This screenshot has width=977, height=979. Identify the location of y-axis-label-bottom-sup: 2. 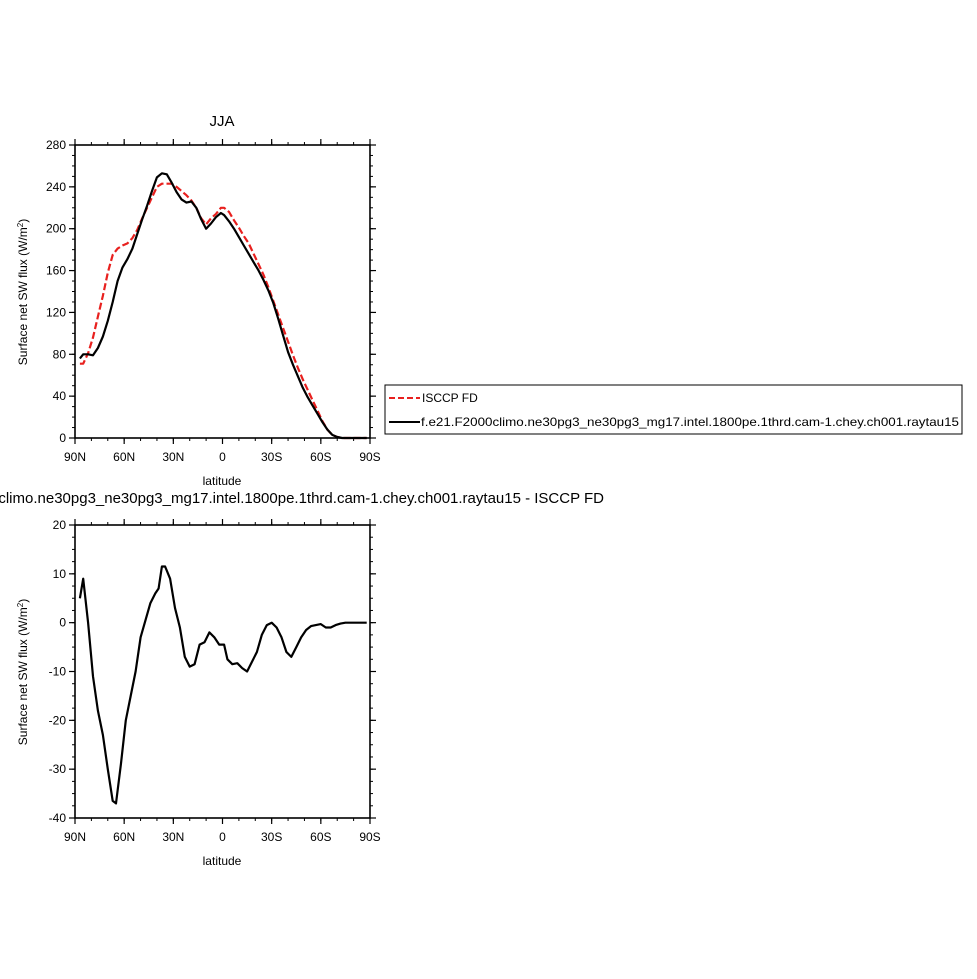
(20, 604).